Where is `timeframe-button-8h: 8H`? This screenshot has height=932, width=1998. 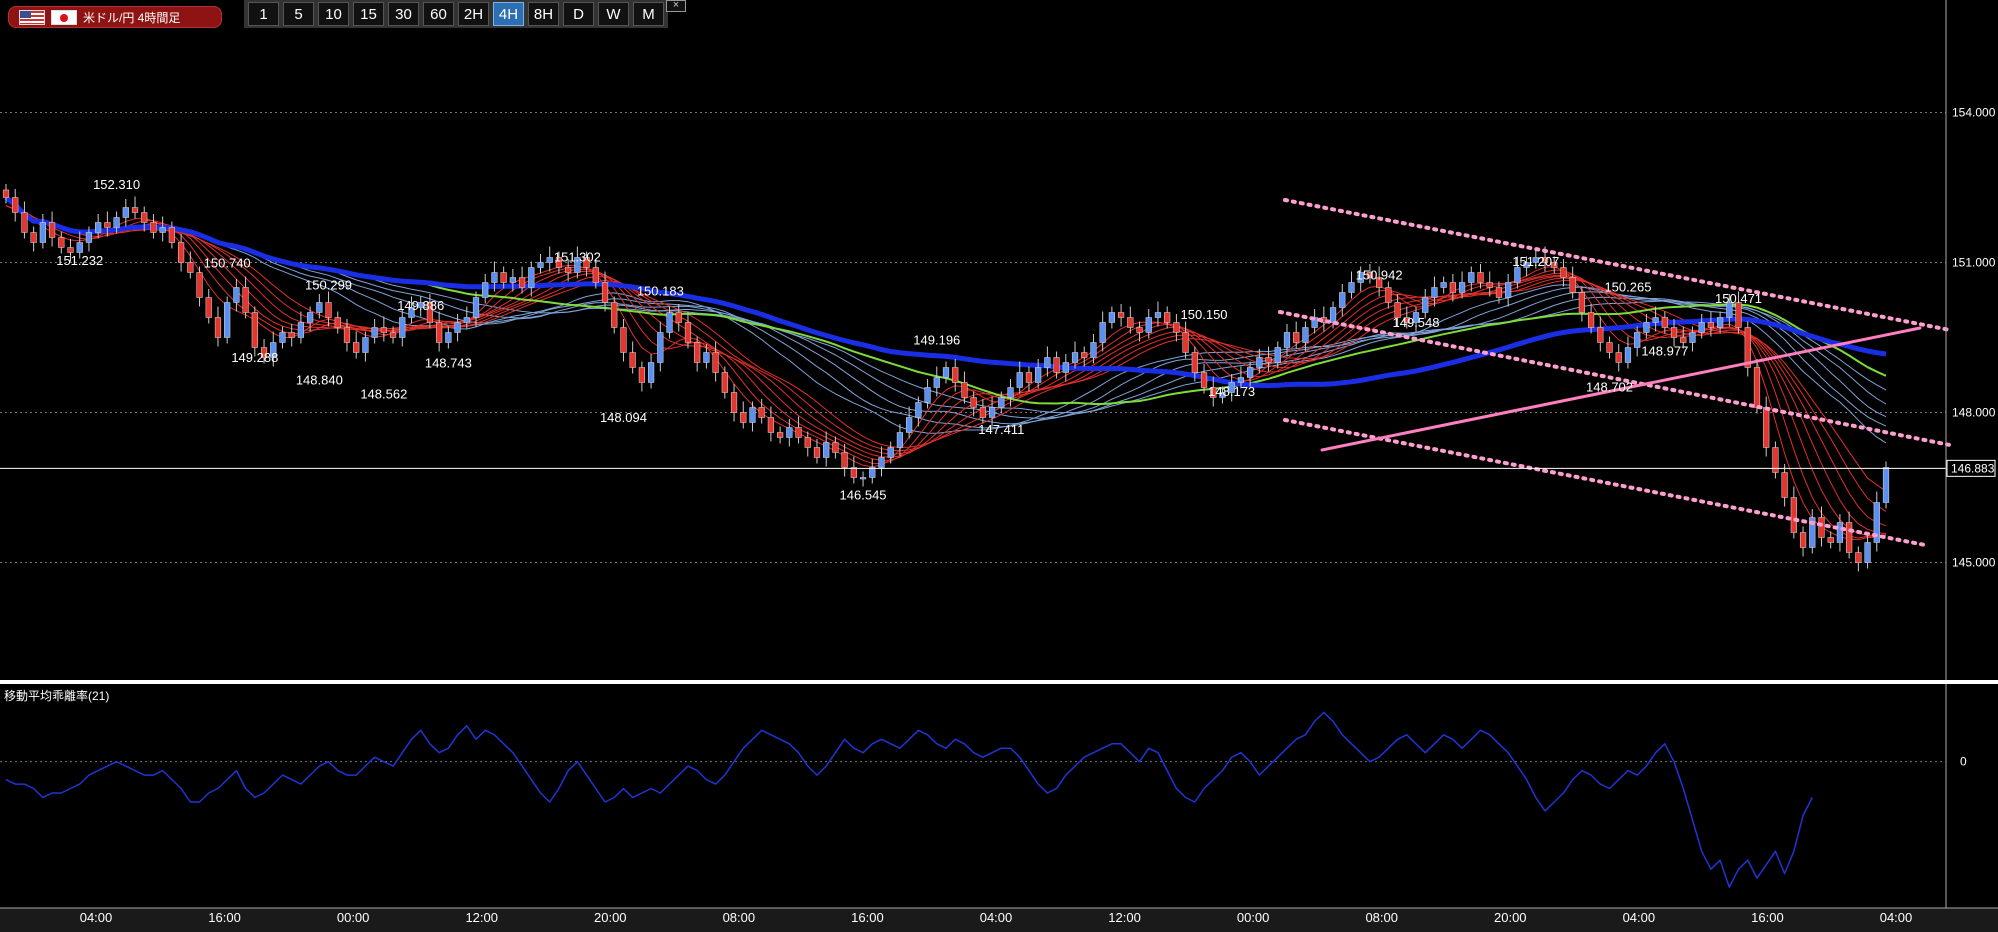
timeframe-button-8h: 8H is located at coordinates (543, 14).